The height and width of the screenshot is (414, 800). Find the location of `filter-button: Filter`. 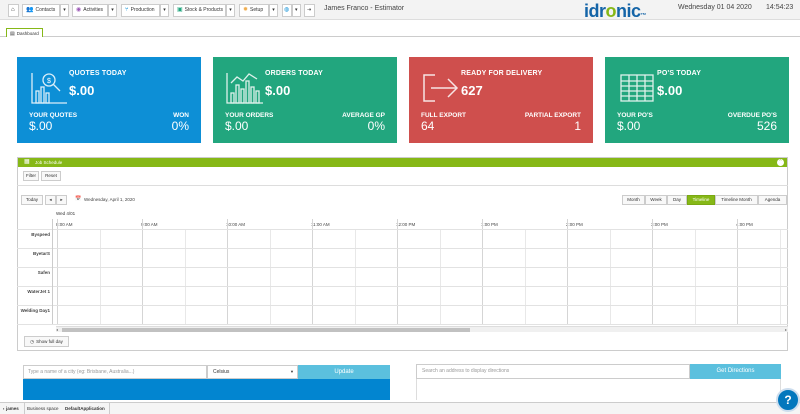

filter-button: Filter is located at coordinates (31, 176).